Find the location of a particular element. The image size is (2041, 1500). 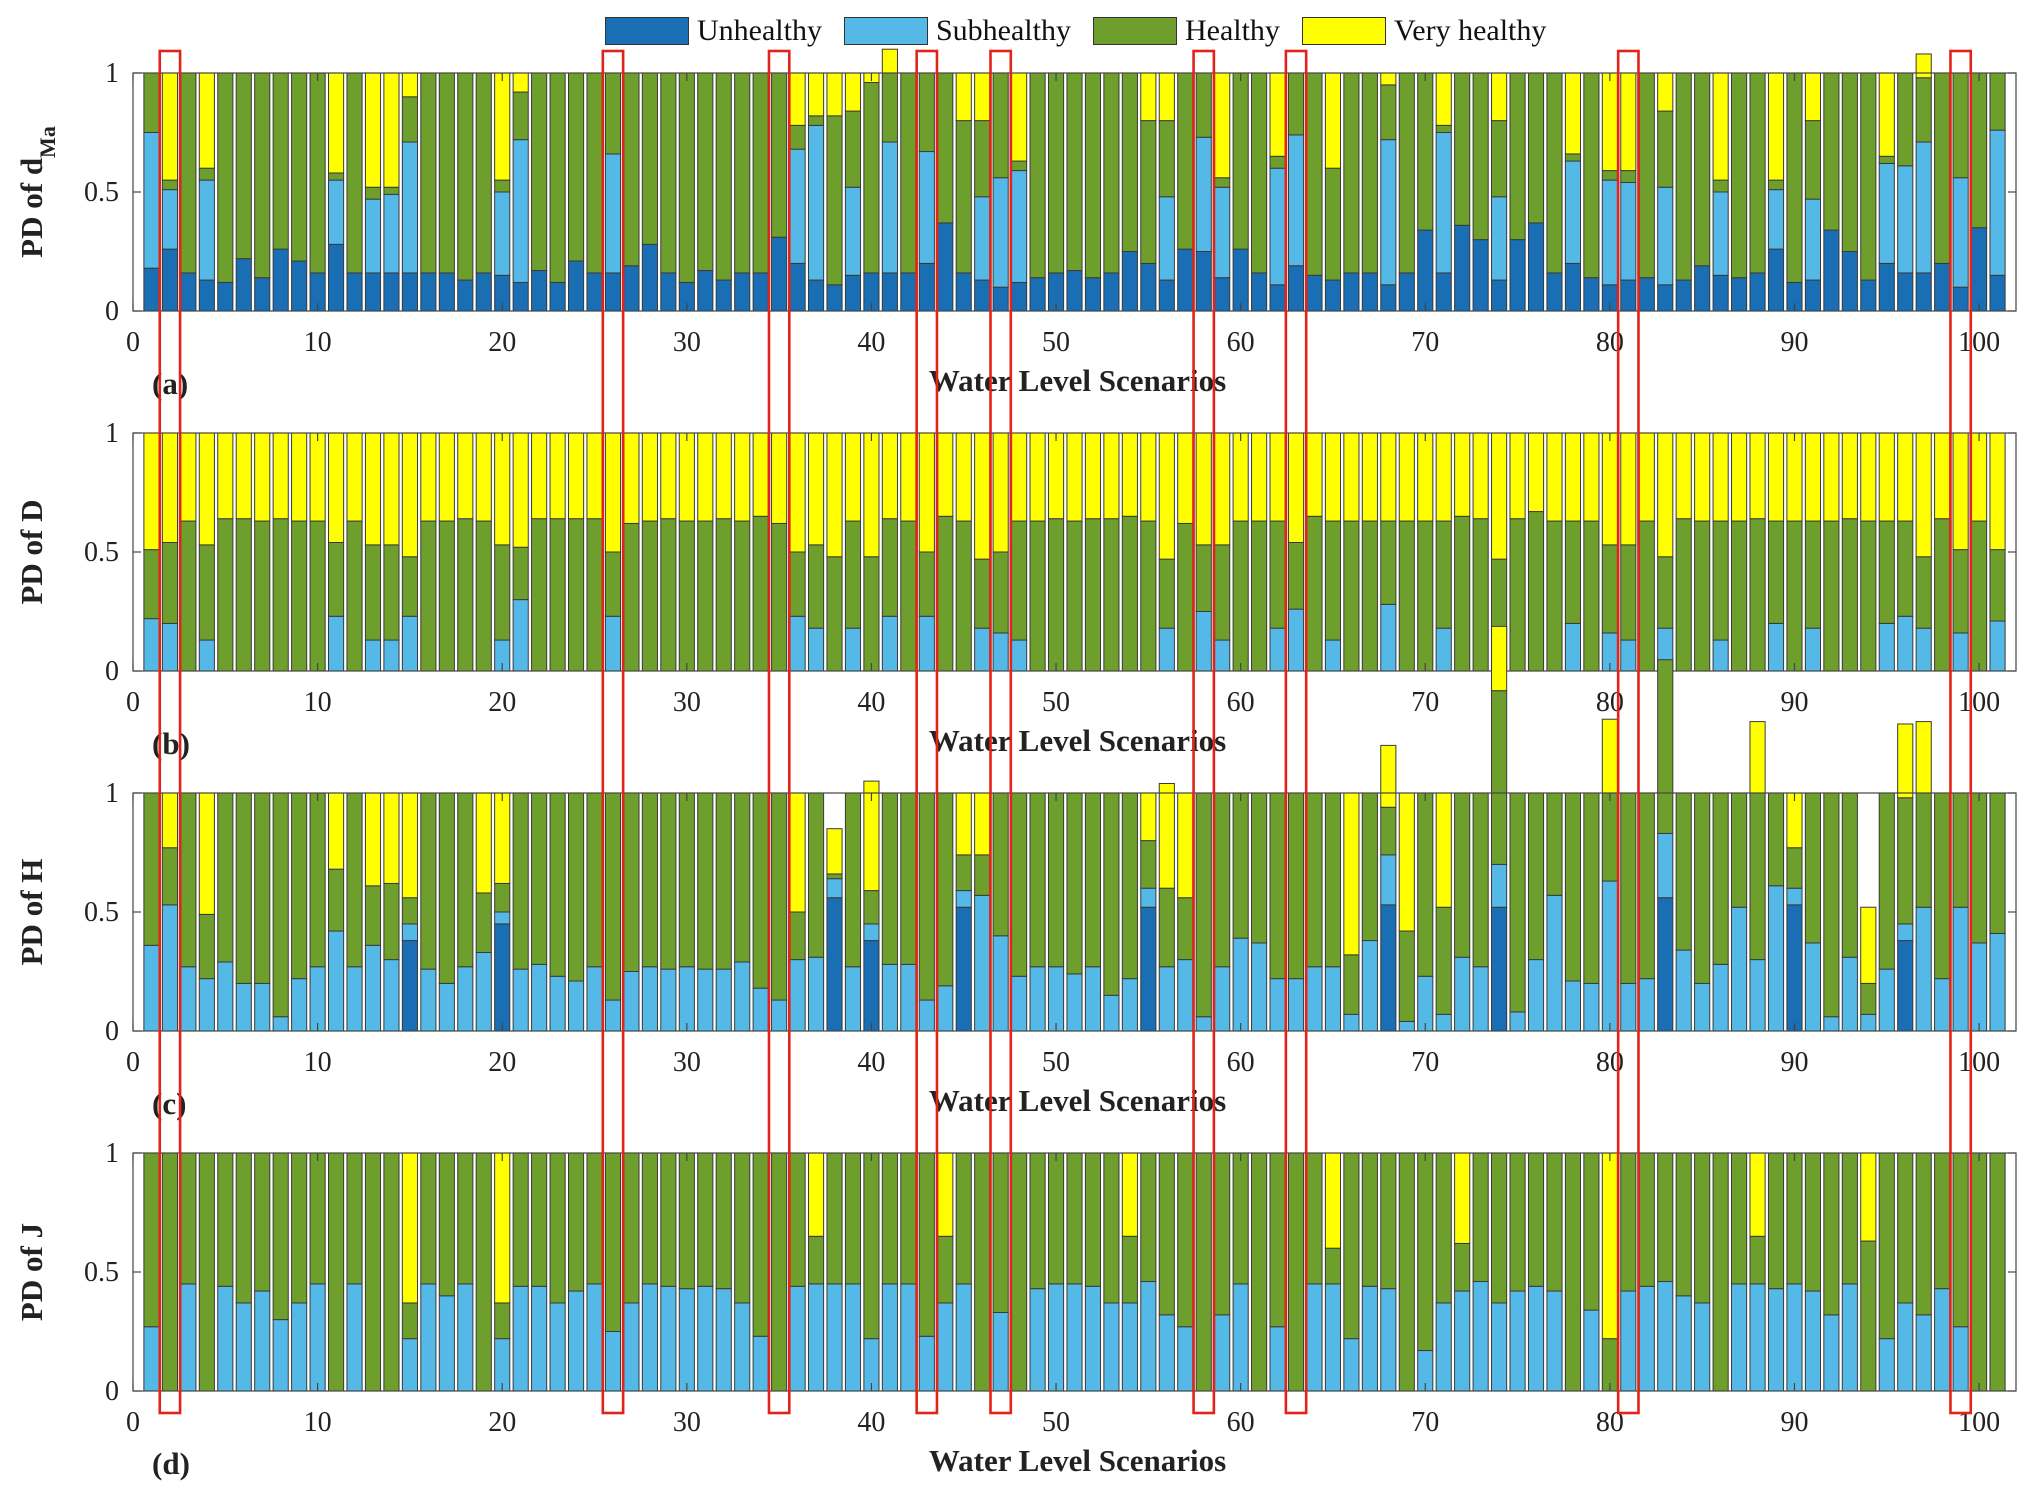

x-tick-label: 30 is located at coordinates (687, 342).